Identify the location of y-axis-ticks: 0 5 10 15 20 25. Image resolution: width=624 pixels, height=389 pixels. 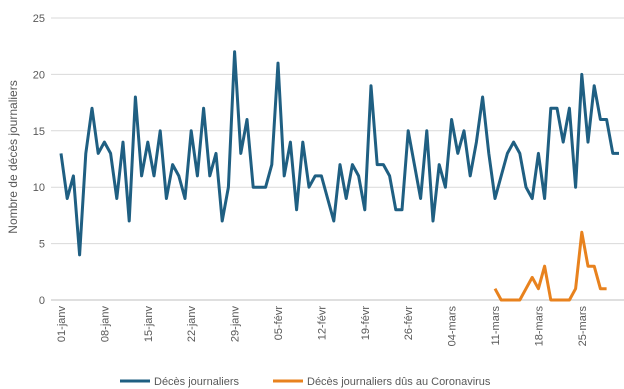
(39, 160).